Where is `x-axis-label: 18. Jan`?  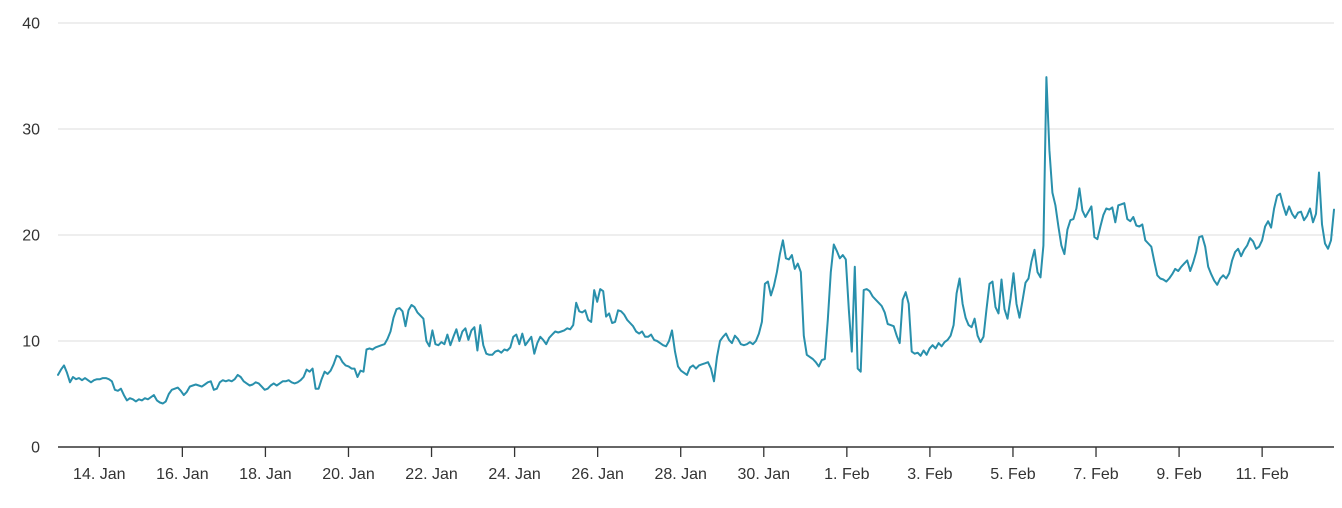
x-axis-label: 18. Jan is located at coordinates (265, 474).